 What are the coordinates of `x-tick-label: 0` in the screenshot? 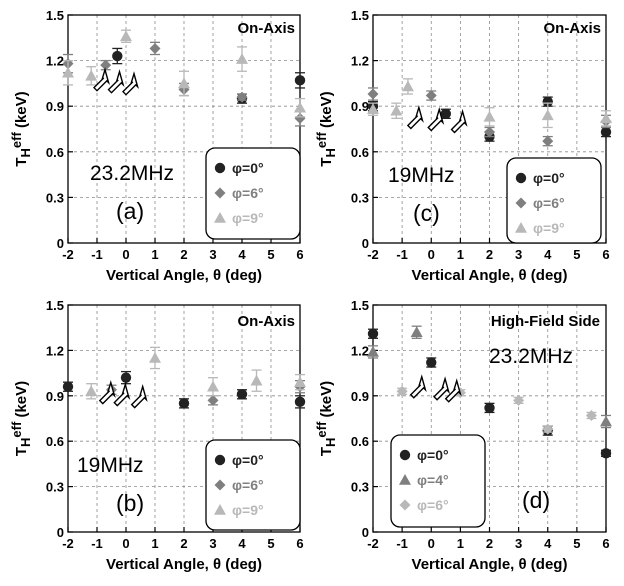 It's located at (125, 543).